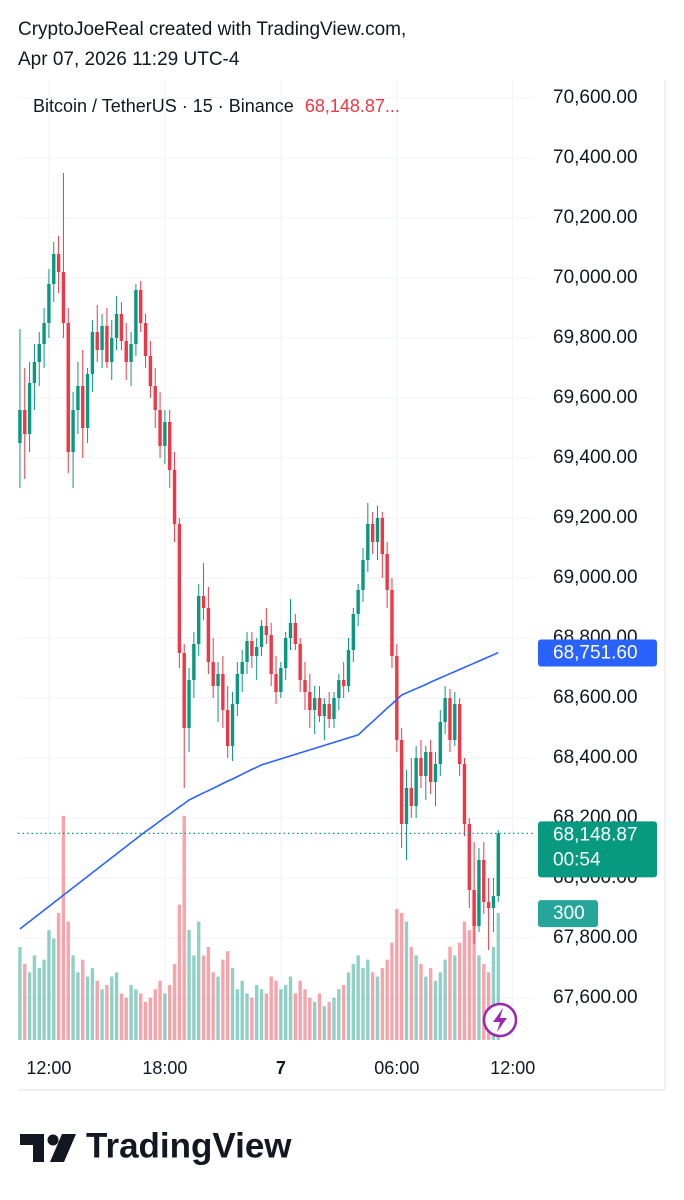 This screenshot has width=684, height=1200. I want to click on y-tick-label: 69,200.00, so click(595, 517).